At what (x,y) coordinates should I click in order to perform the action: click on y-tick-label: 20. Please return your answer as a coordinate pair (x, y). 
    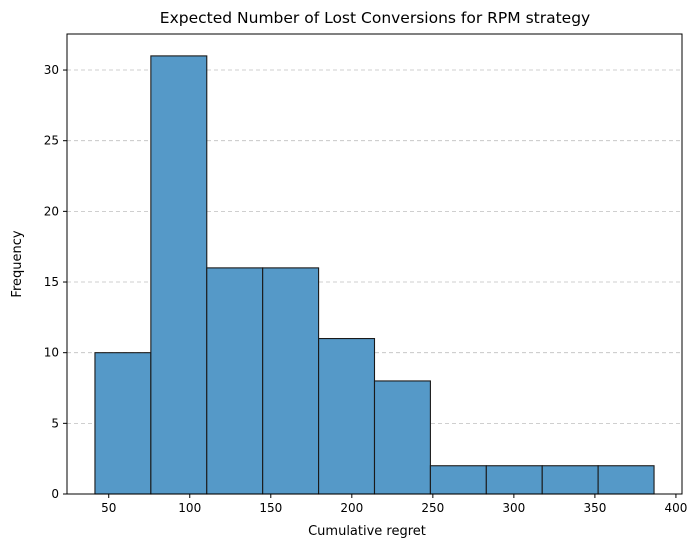
    Looking at the image, I should click on (51, 211).